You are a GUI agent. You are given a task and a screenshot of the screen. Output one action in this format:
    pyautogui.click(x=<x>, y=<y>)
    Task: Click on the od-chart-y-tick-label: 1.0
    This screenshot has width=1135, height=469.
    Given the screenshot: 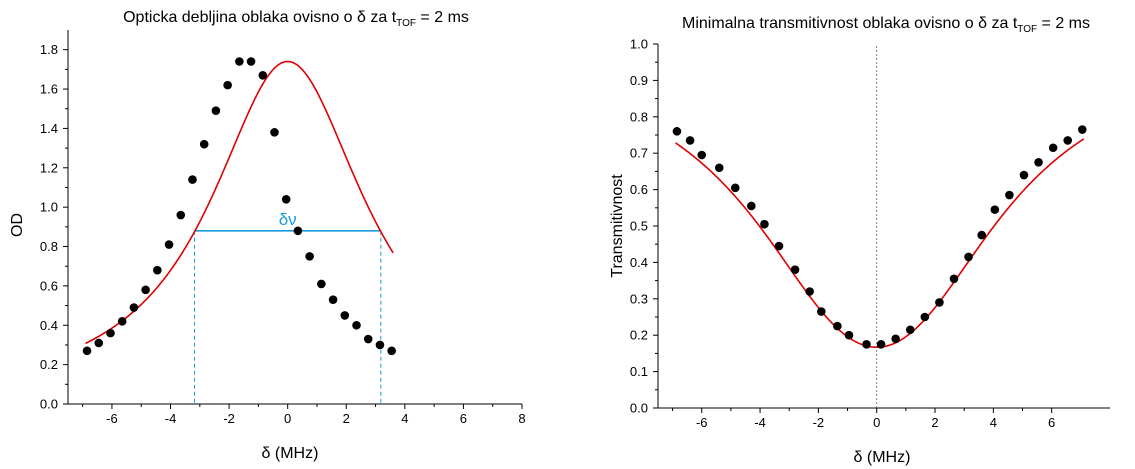 What is the action you would take?
    pyautogui.click(x=49, y=207)
    